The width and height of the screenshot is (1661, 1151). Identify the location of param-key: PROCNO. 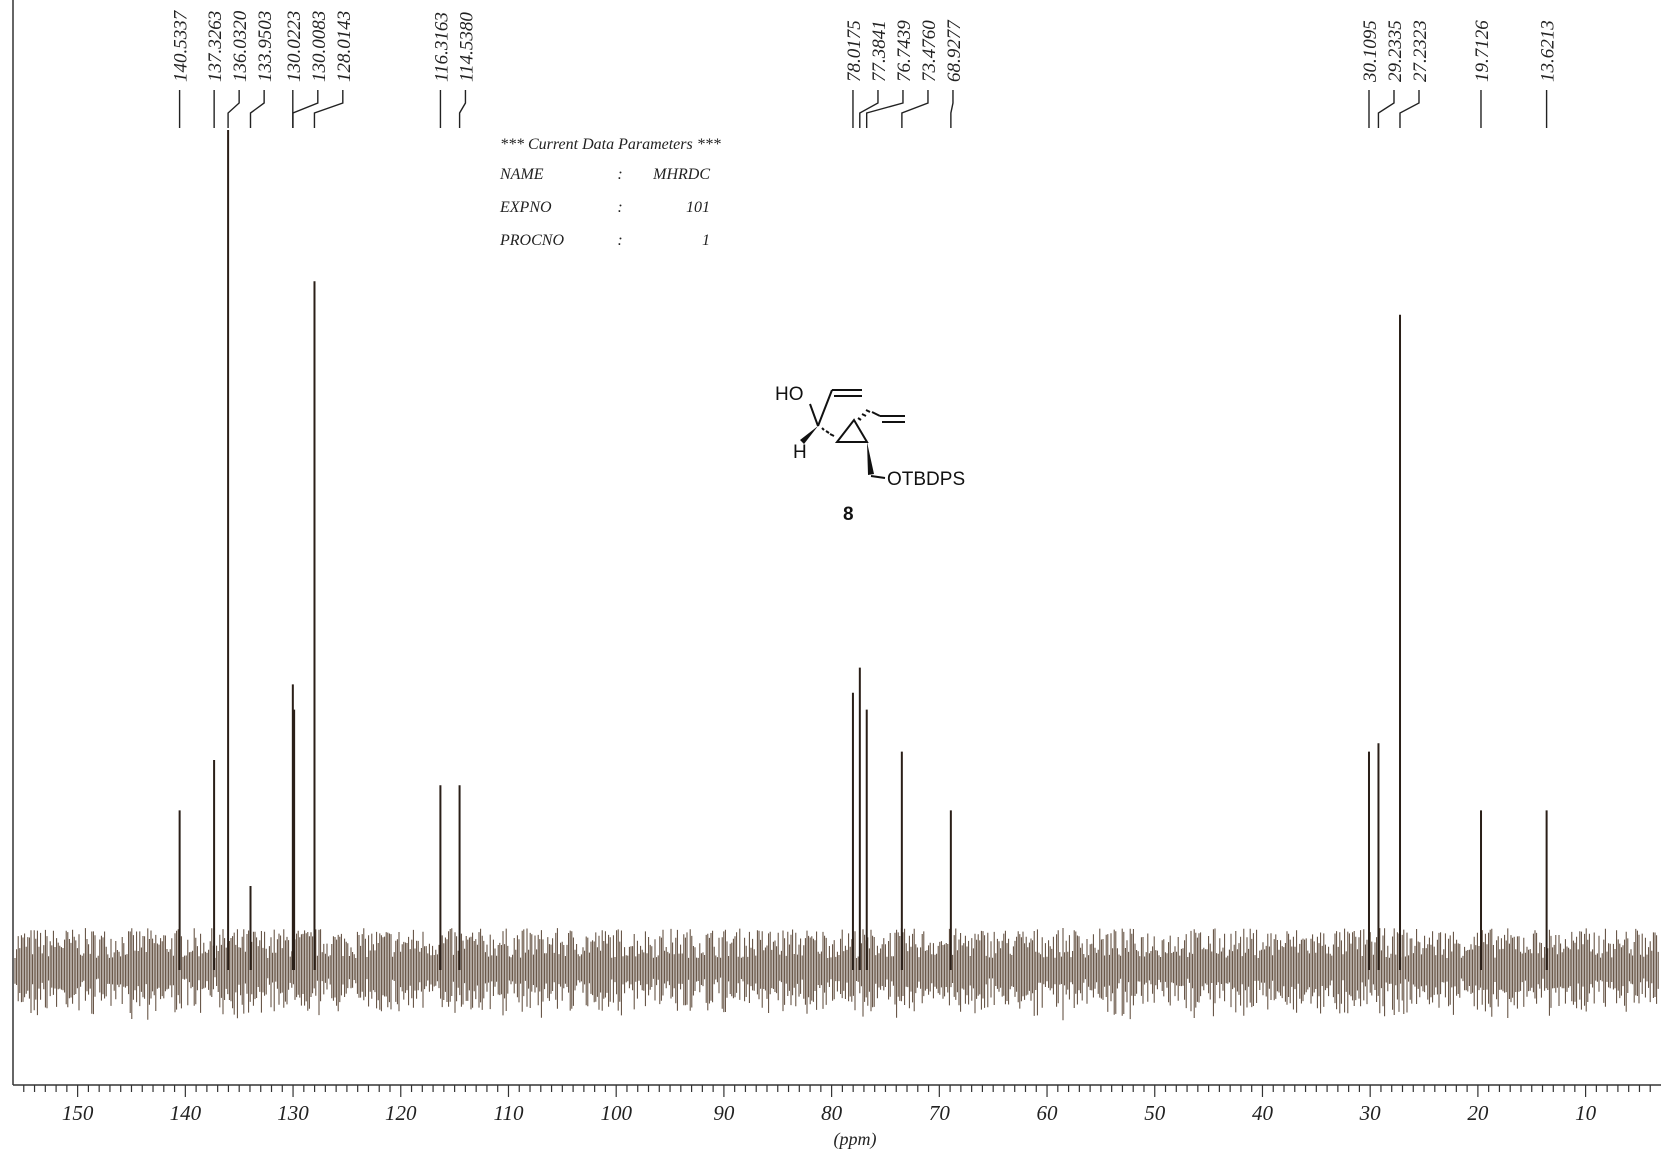
(532, 240).